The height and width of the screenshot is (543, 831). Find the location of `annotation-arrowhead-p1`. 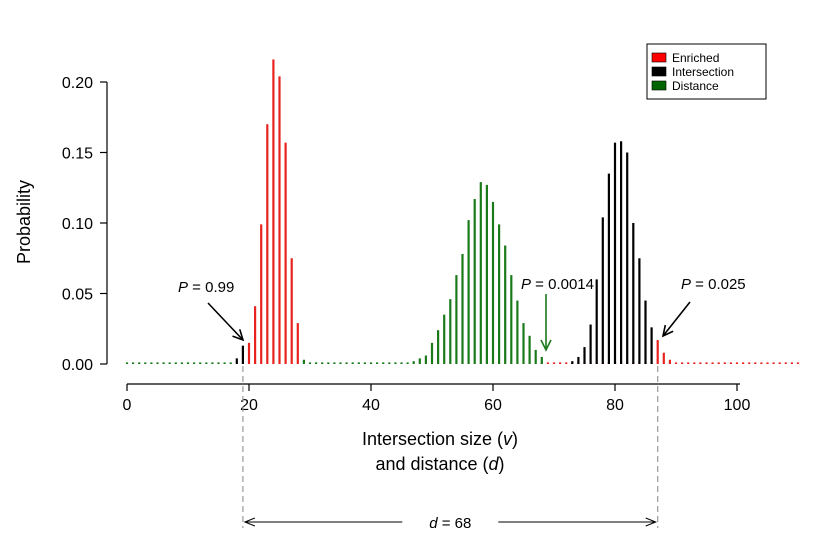

annotation-arrowhead-p1 is located at coordinates (238, 335).